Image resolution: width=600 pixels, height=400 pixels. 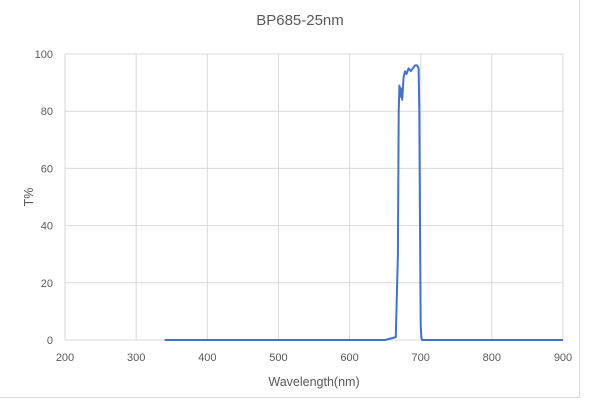 I want to click on y-tick-label: 0, so click(x=50, y=341).